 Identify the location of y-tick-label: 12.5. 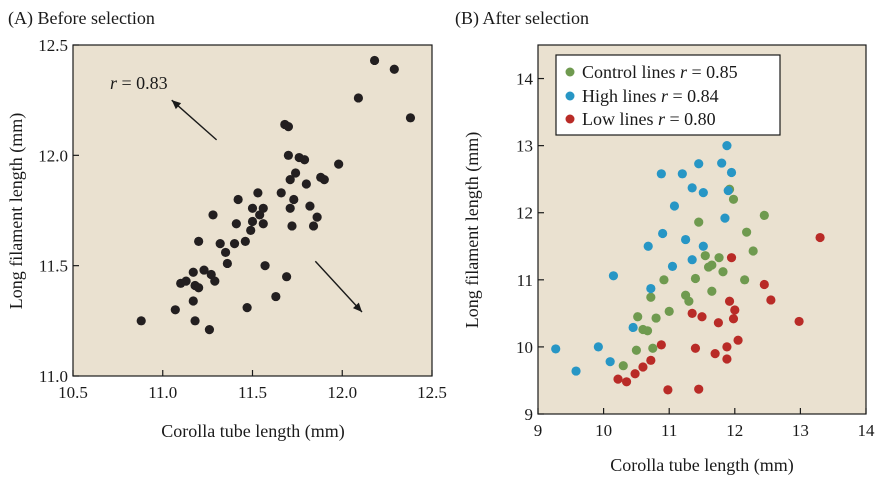
(53, 45).